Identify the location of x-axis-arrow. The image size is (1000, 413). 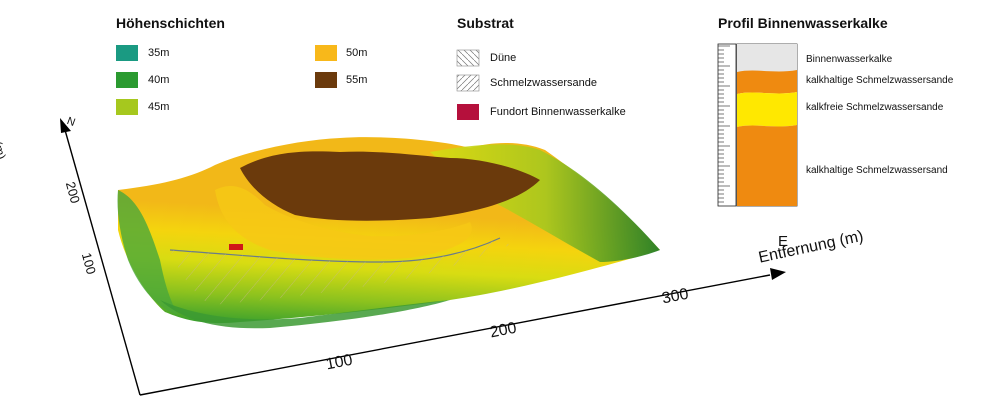
(778, 274).